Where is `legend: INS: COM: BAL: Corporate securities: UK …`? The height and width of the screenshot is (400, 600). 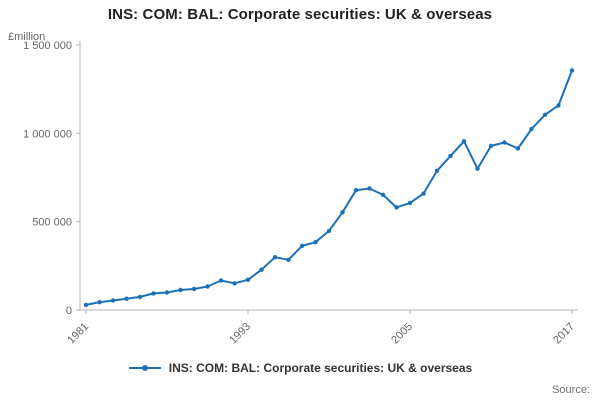
legend: INS: COM: BAL: Corporate securities: UK … is located at coordinates (300, 368).